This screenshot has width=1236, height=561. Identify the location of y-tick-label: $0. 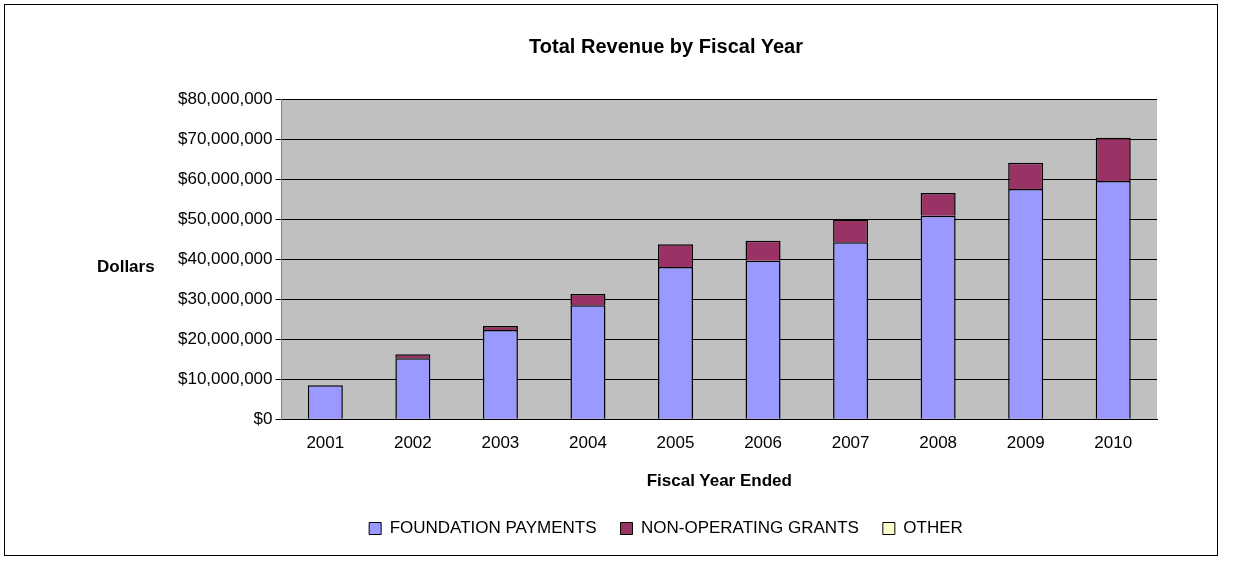
(263, 418).